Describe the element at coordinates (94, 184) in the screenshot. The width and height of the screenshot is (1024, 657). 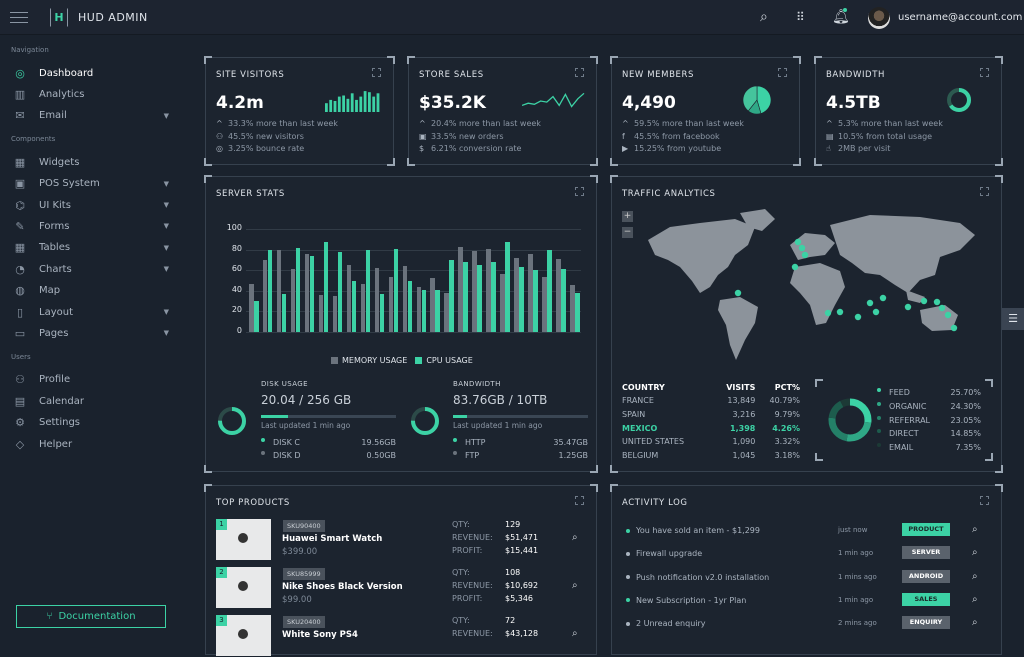
I see `sidebar-item-pos-system: ▣ POS System ▼` at that location.